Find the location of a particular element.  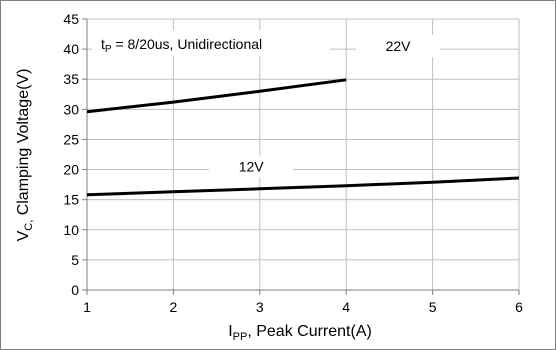

series-line-12v is located at coordinates (303, 186).